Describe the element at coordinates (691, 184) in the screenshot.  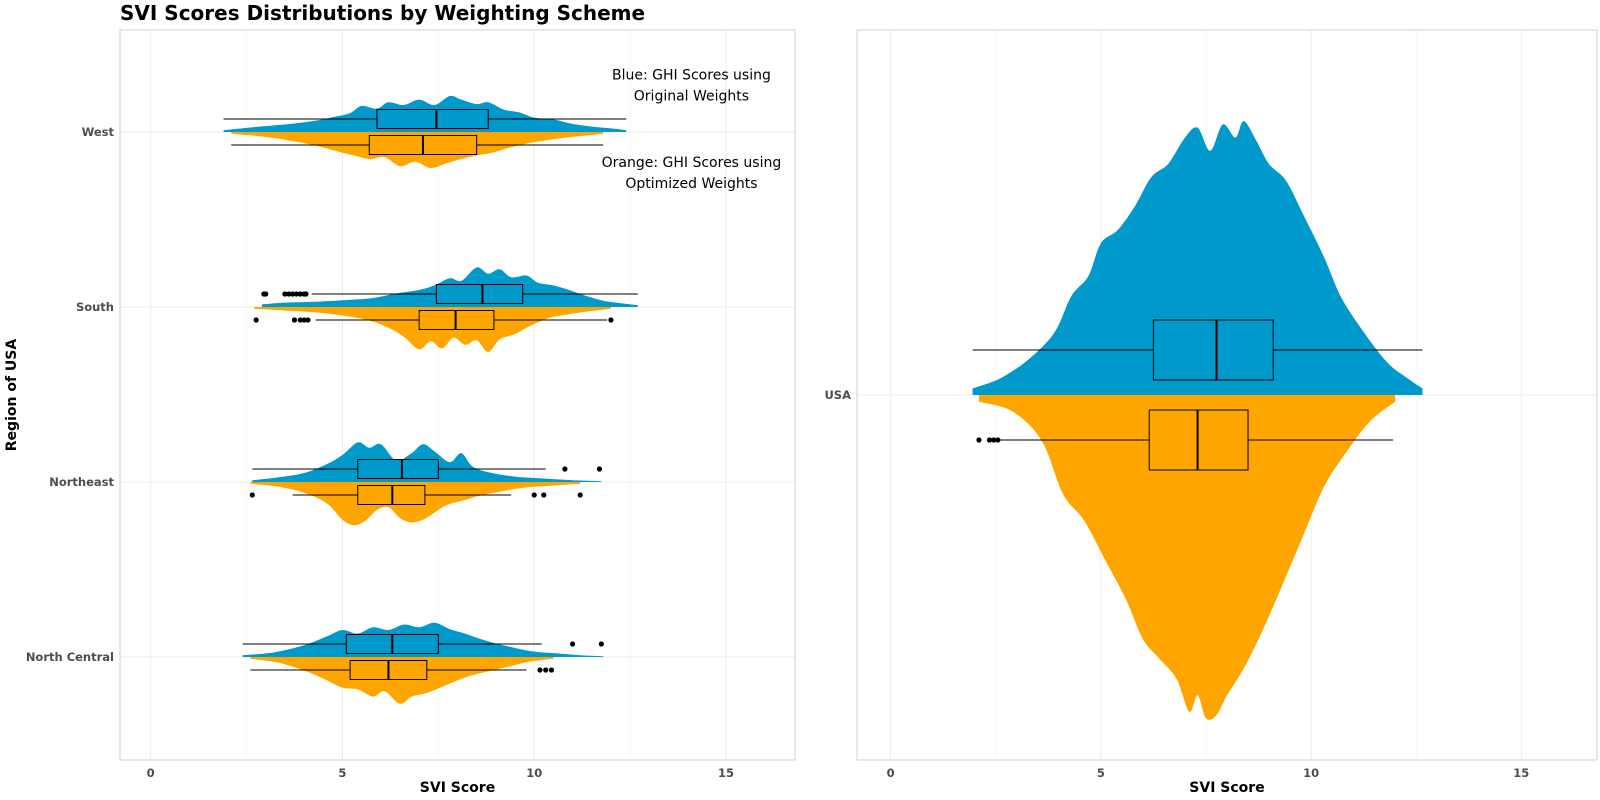
I see `annotation-line: Optimized Weights` at that location.